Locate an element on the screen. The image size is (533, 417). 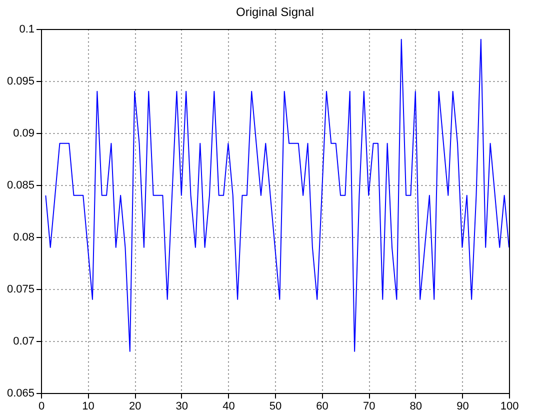
x-tick-label: 50 is located at coordinates (275, 406).